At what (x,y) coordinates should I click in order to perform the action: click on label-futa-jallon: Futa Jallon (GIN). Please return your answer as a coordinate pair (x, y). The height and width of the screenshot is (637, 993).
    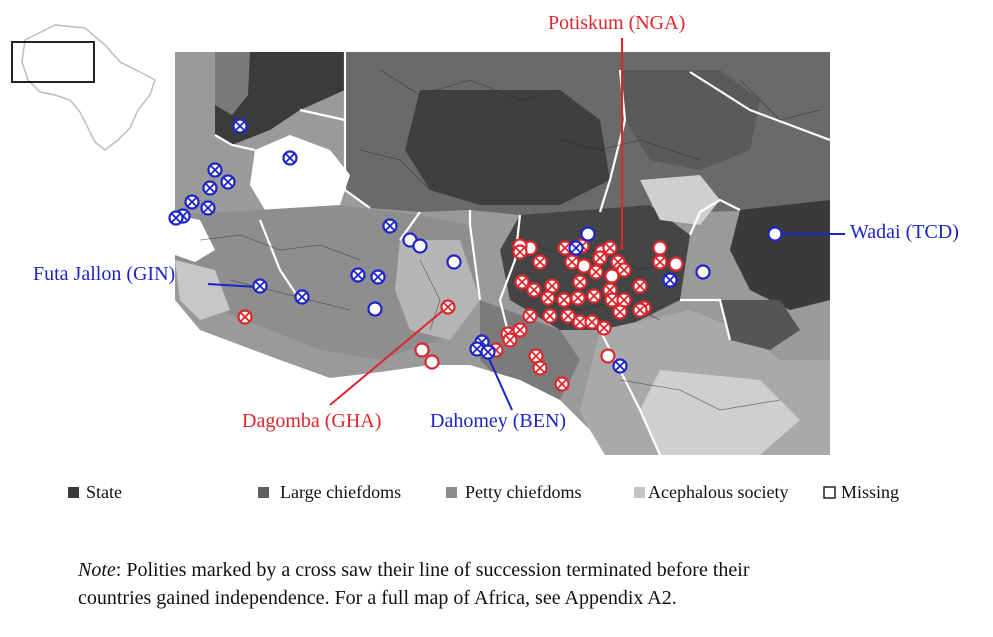
    Looking at the image, I should click on (104, 274).